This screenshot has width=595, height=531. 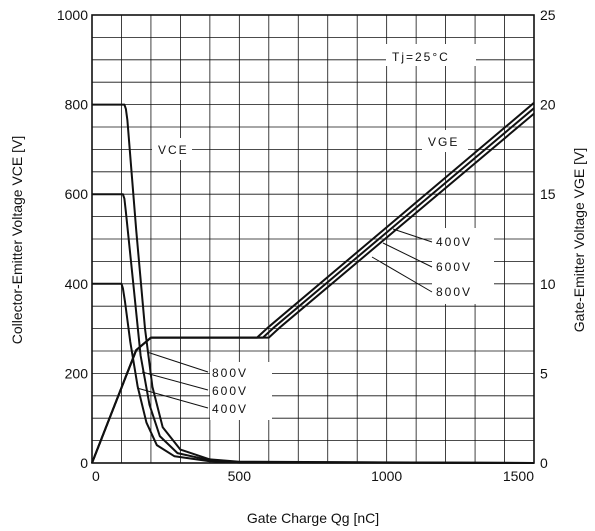 What do you see at coordinates (313, 476) in the screenshot?
I see `x-tick-labels: 0 500 1000 1500` at bounding box center [313, 476].